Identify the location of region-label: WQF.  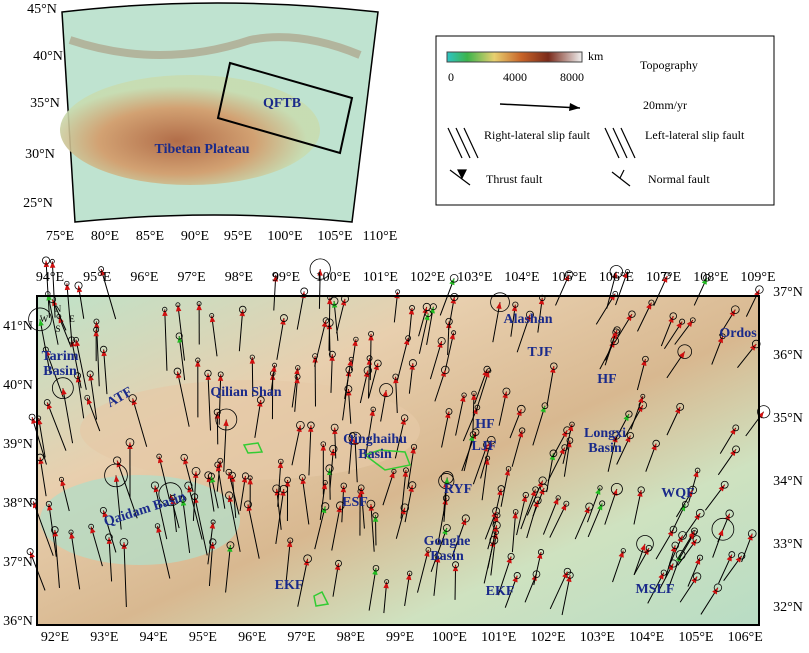
(677, 493).